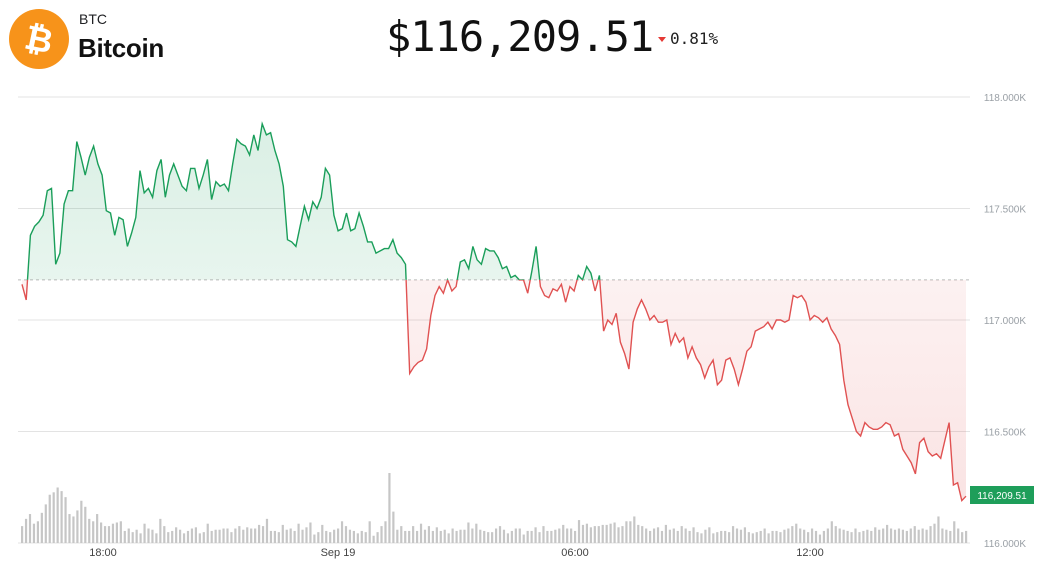 The height and width of the screenshot is (563, 1040). Describe the element at coordinates (121, 48) in the screenshot. I see `asset-name: Bitcoin` at that location.